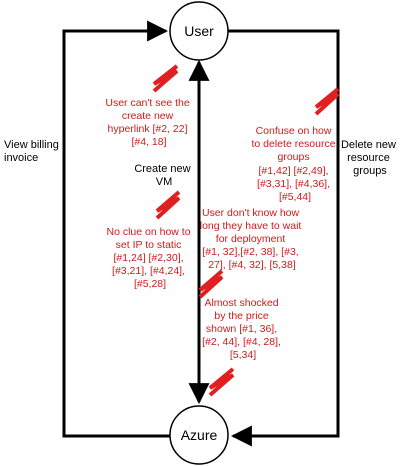  I want to click on create-vm-label: Create new VM, so click(163, 175).